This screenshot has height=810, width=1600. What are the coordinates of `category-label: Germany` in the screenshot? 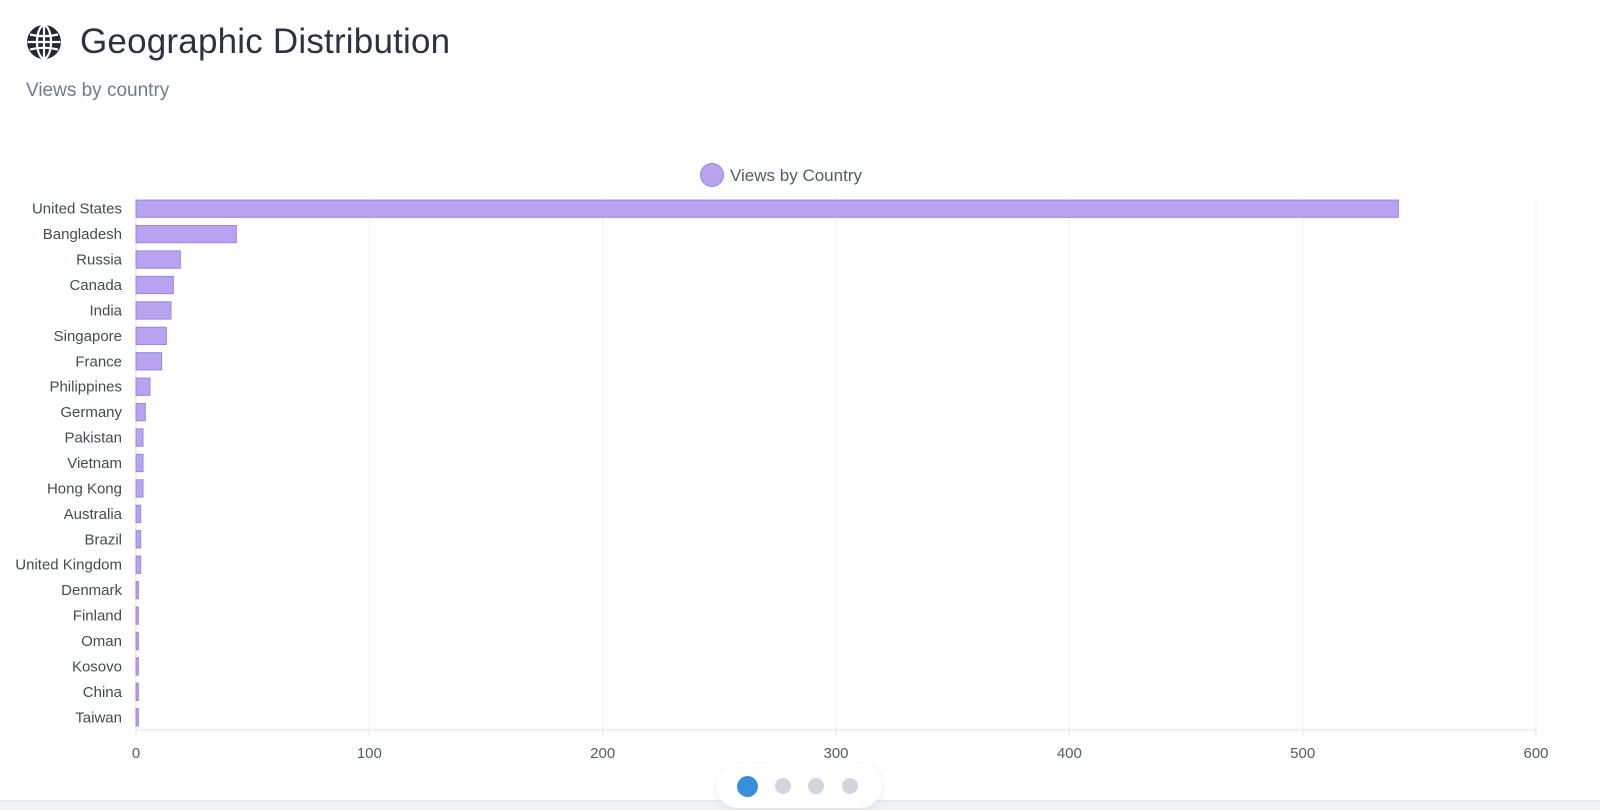 It's located at (91, 412).